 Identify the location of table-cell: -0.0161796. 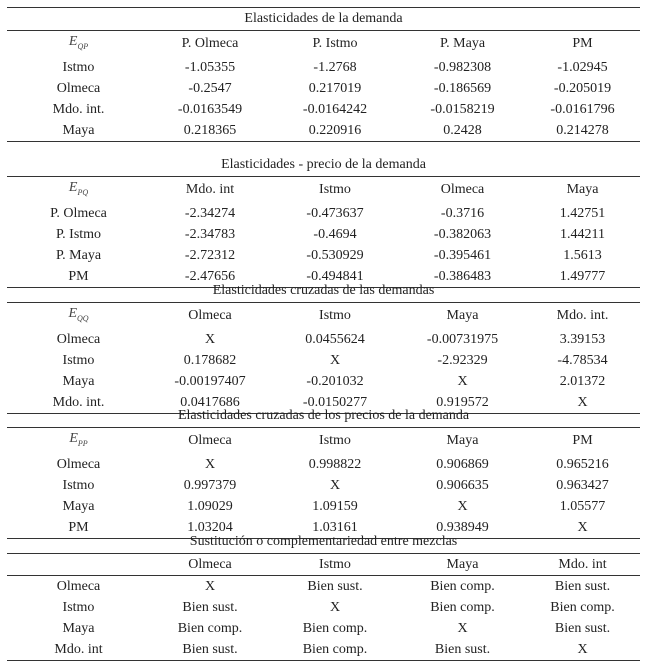
(582, 109).